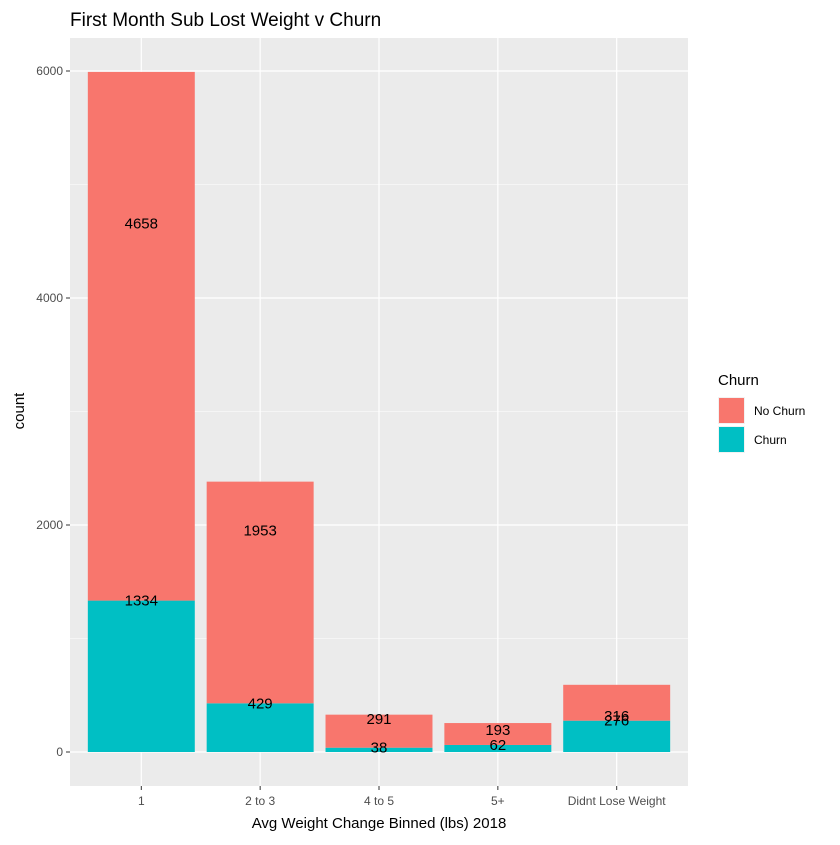 This screenshot has height=845, width=840. Describe the element at coordinates (141, 801) in the screenshot. I see `x-tick-label: 1` at that location.